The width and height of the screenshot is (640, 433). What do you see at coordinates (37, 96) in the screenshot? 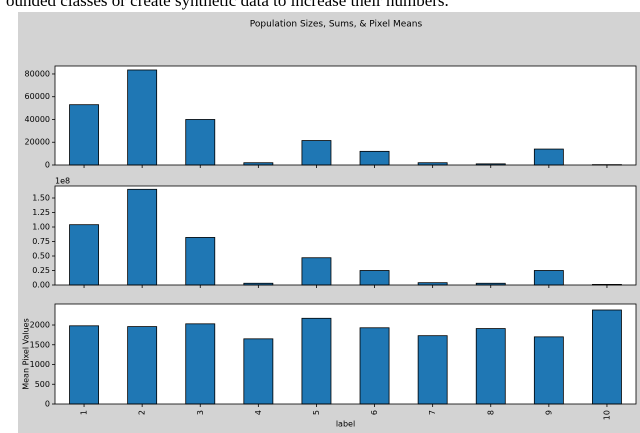
I see `y-tick-label: 60000` at bounding box center [37, 96].